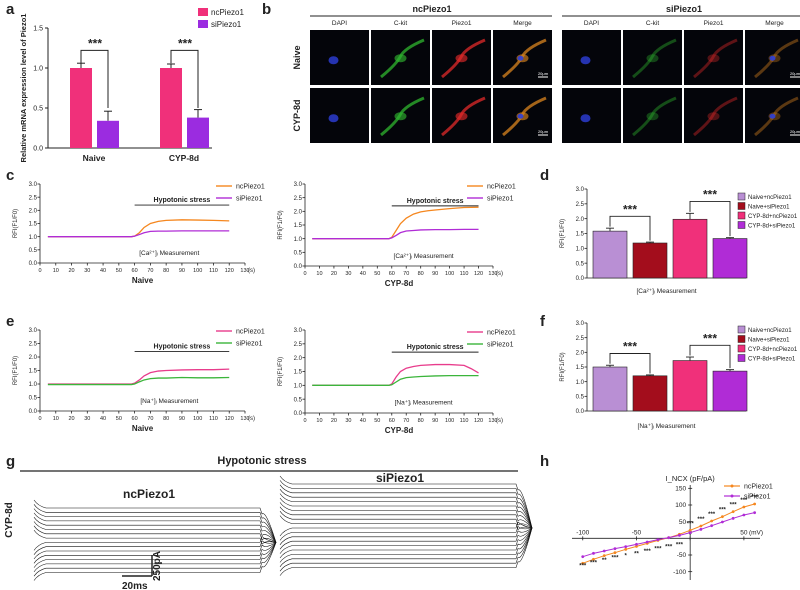 The height and width of the screenshot is (590, 800). What do you see at coordinates (399, 430) in the screenshot?
I see `x-axis-label: CYP-8d` at bounding box center [399, 430].